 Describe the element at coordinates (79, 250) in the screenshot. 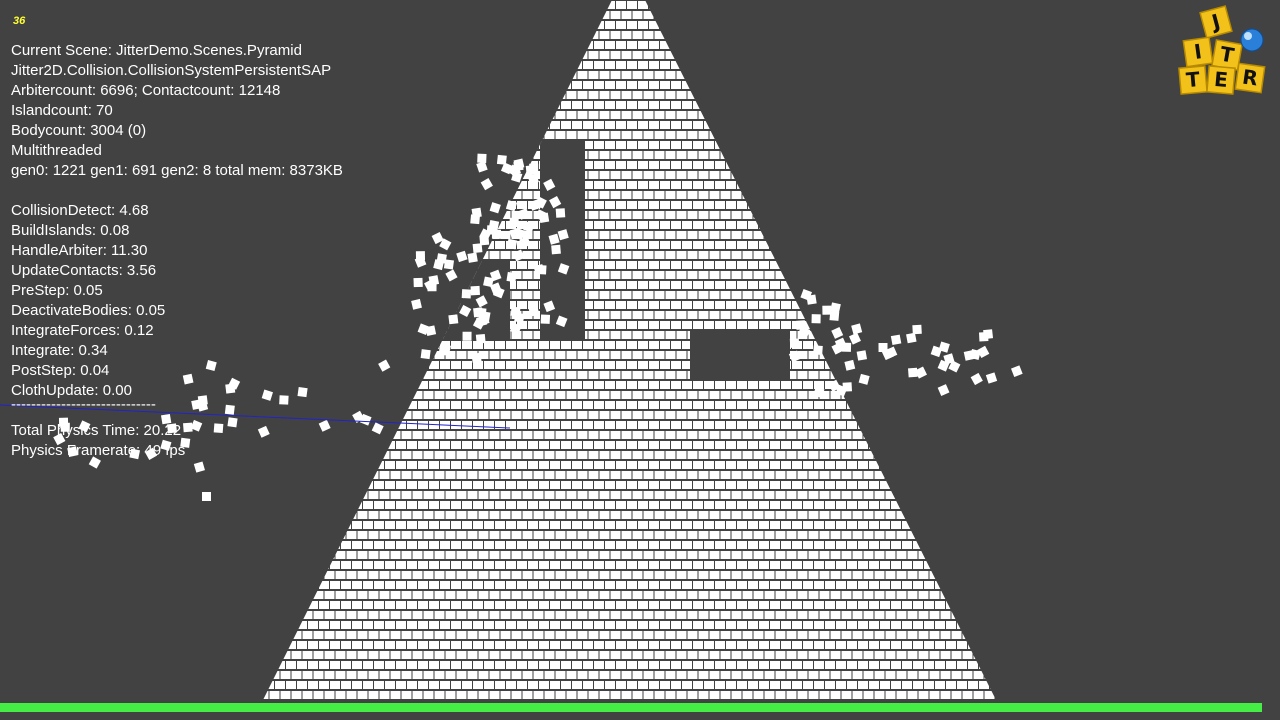

I see `timing-line: HandleArbiter: 11.30` at that location.